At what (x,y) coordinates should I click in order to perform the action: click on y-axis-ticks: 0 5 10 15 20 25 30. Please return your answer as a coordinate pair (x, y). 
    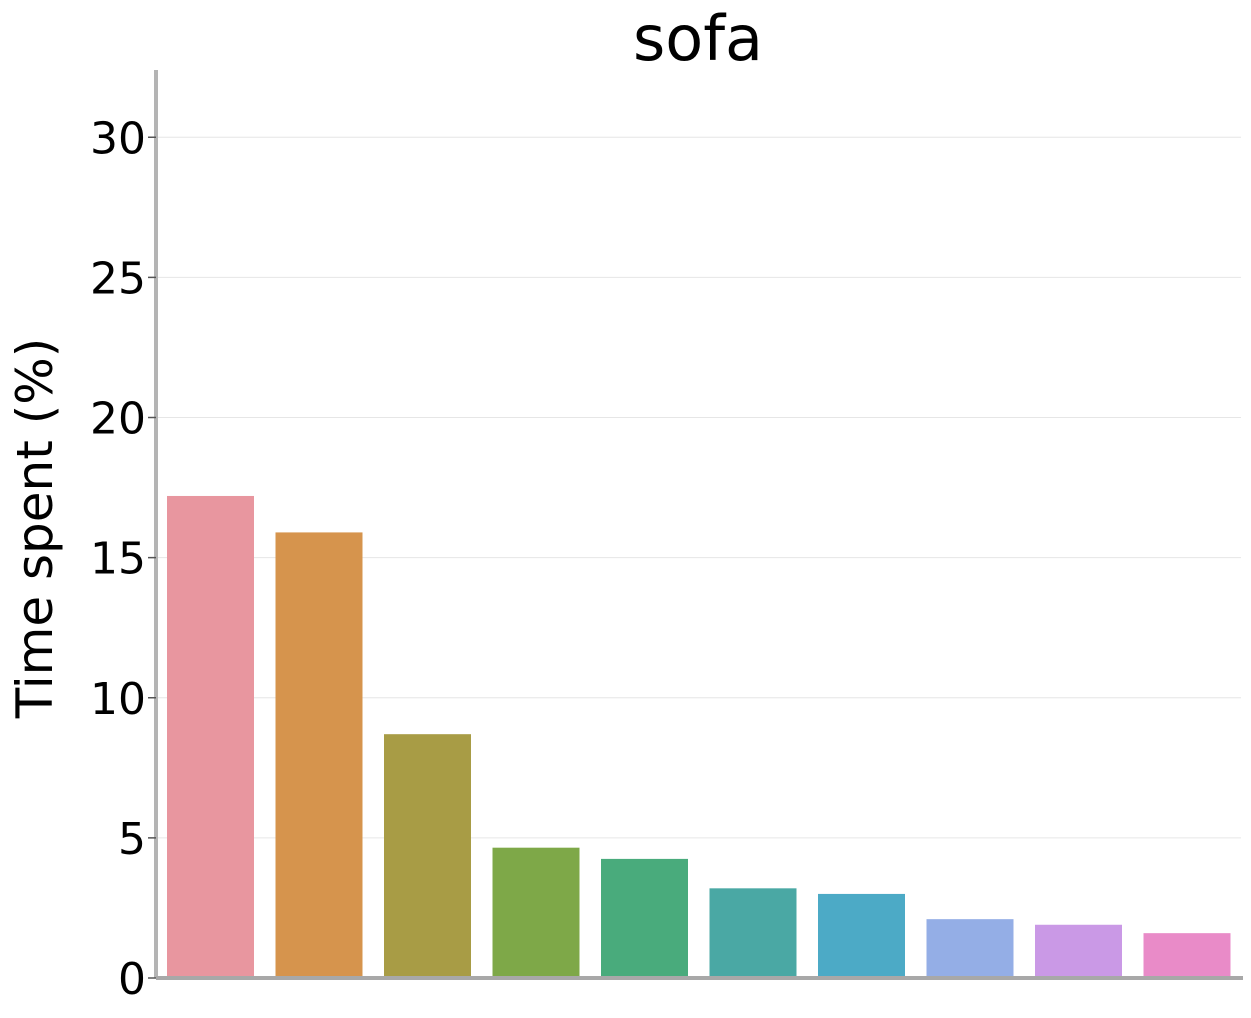
    Looking at the image, I should click on (123, 559).